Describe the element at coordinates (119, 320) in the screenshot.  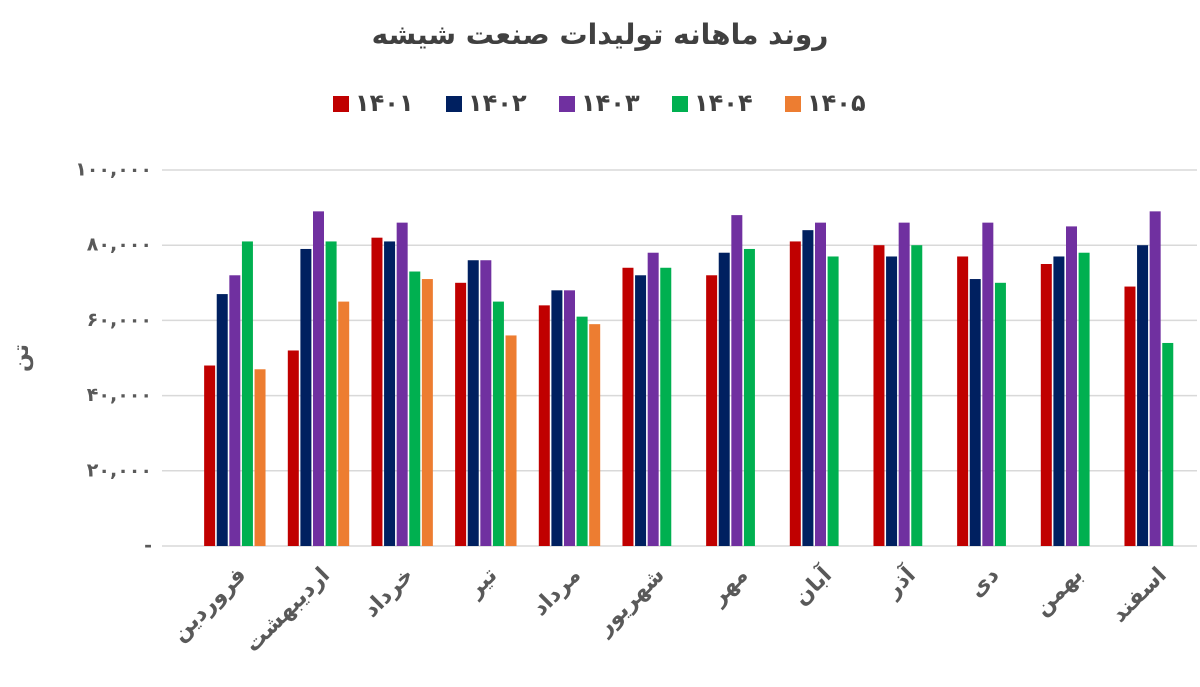
I see `y-tick-label: ۶۰,۰۰۰` at that location.